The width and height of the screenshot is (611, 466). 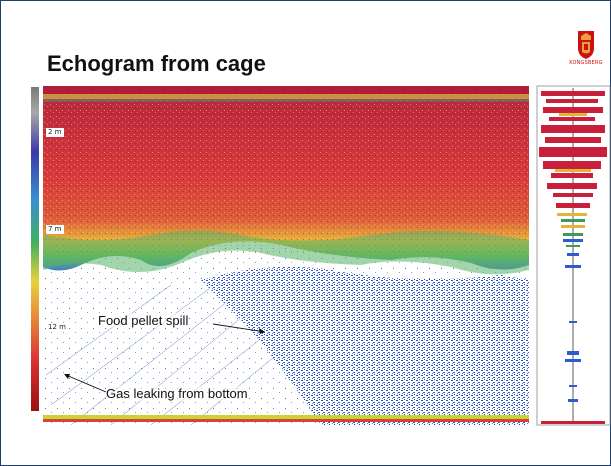 I want to click on logo-text: KONGSBERG, so click(x=586, y=63).